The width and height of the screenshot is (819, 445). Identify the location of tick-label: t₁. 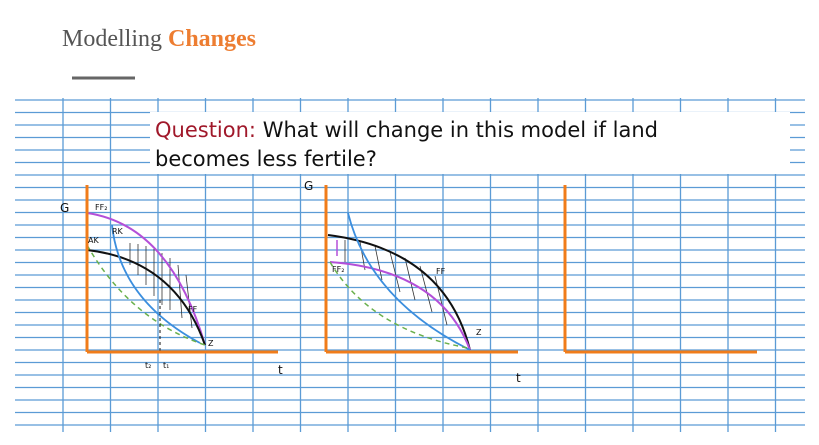
(166, 365).